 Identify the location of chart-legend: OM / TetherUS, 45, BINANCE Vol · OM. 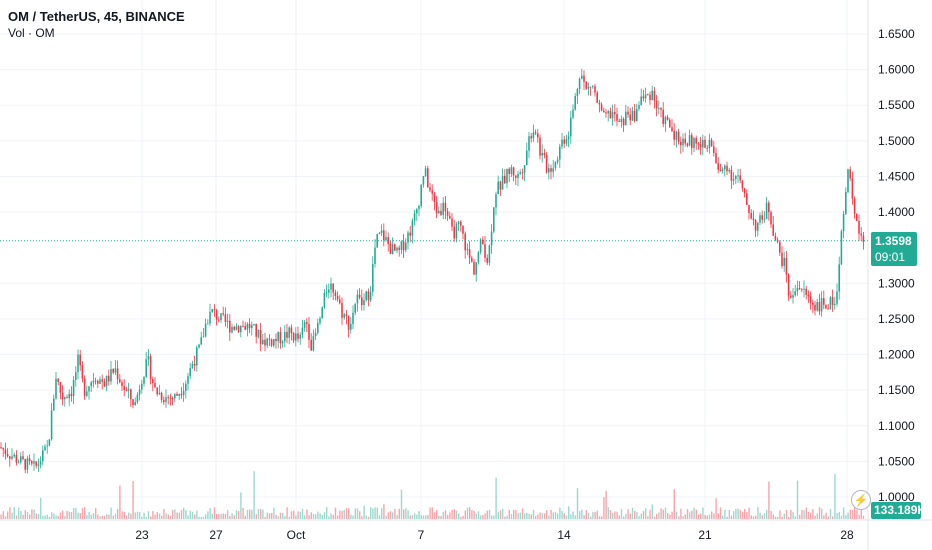
(96, 25).